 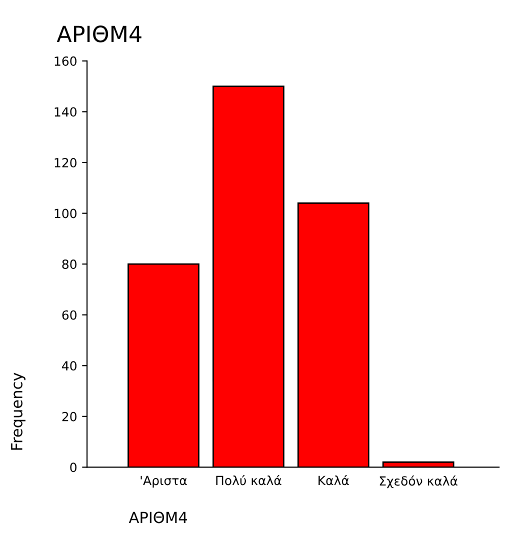 I want to click on y-axis-title: Frequency, so click(x=18, y=411).